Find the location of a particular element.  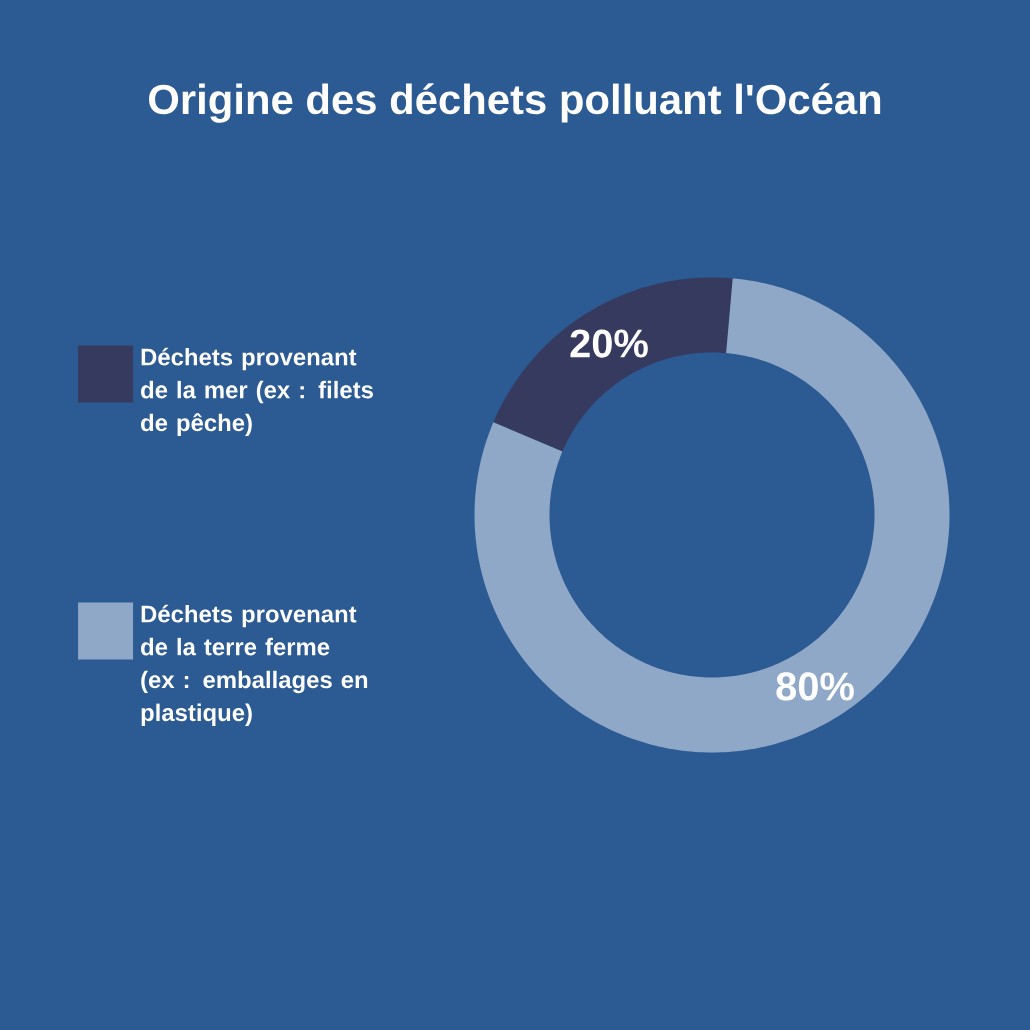

data-label: 20% is located at coordinates (609, 343).